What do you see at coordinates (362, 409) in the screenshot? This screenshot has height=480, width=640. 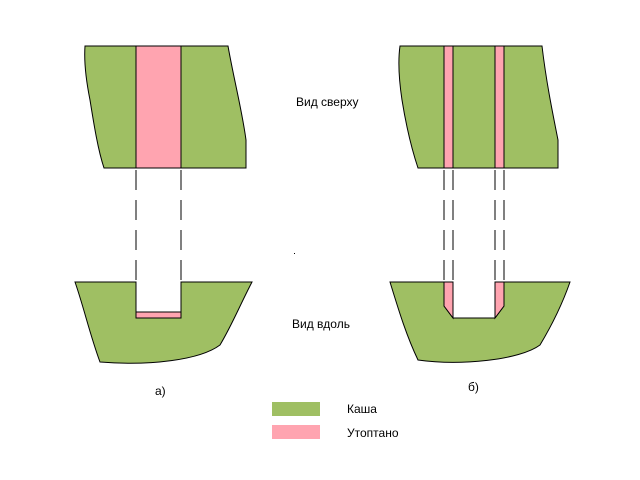 I see `legend-label-kasha: Каша` at bounding box center [362, 409].